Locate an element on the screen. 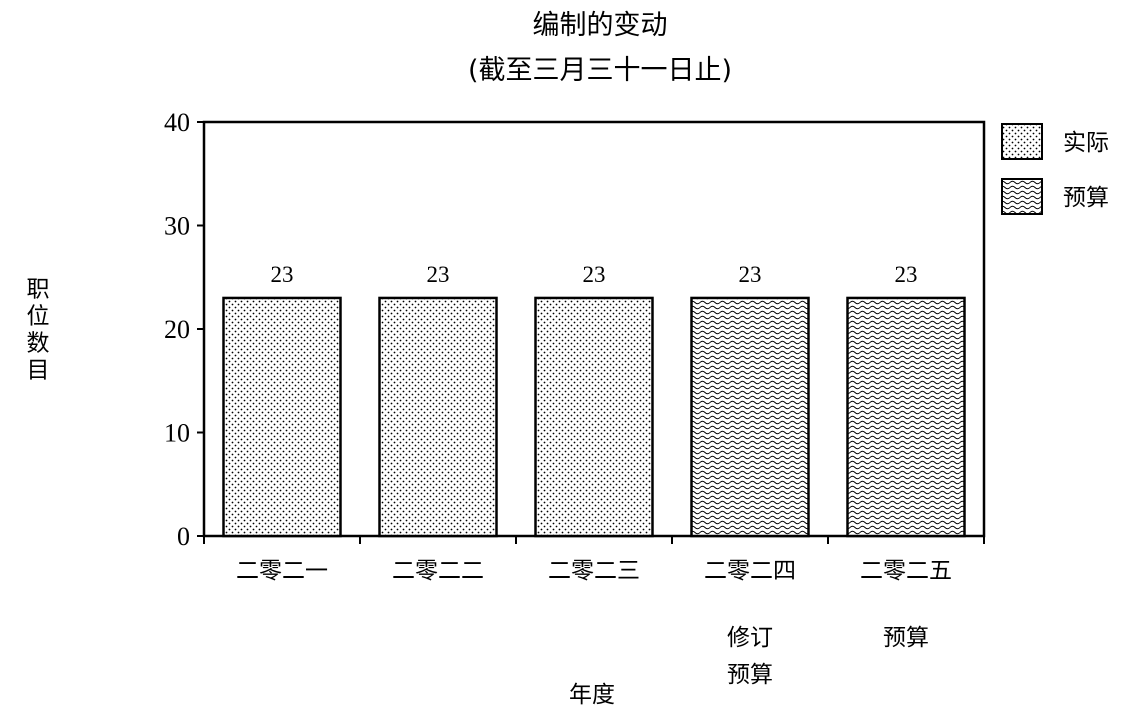 The height and width of the screenshot is (713, 1123). legend-label: 实际 is located at coordinates (1086, 143).